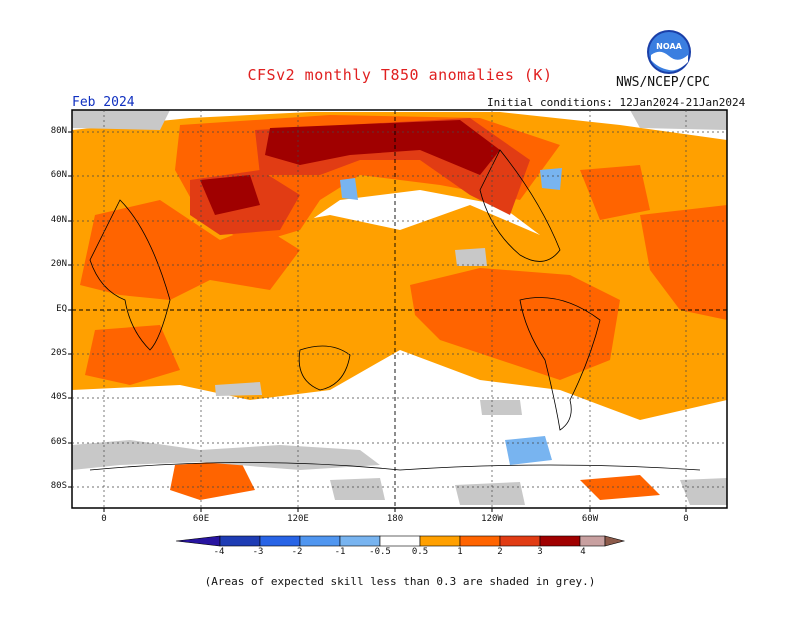 The height and width of the screenshot is (618, 800). I want to click on lat-label: 20N, so click(58, 264).